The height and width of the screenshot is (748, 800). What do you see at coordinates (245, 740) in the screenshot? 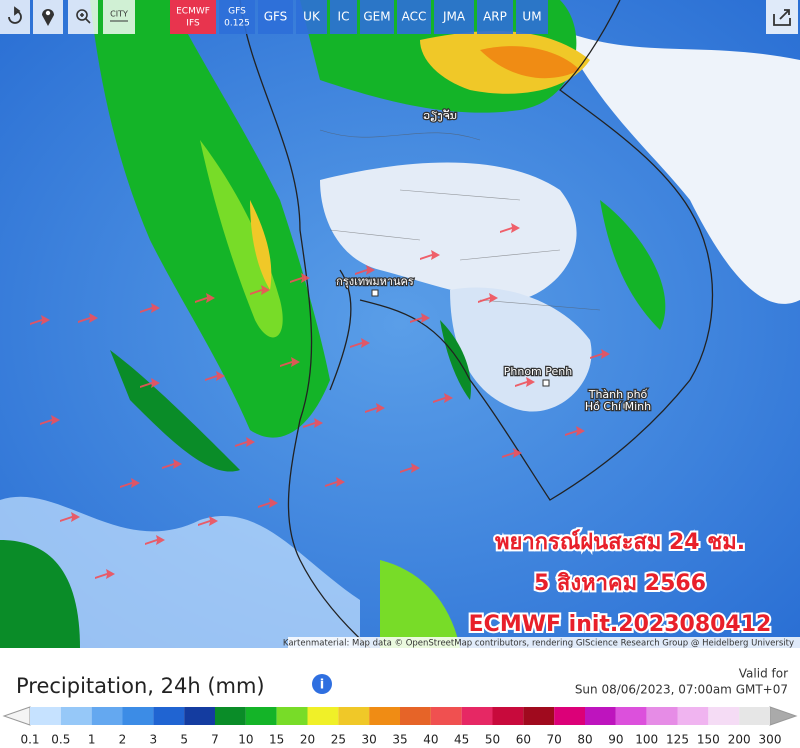
I see `legend-tick-label: 10` at bounding box center [245, 740].